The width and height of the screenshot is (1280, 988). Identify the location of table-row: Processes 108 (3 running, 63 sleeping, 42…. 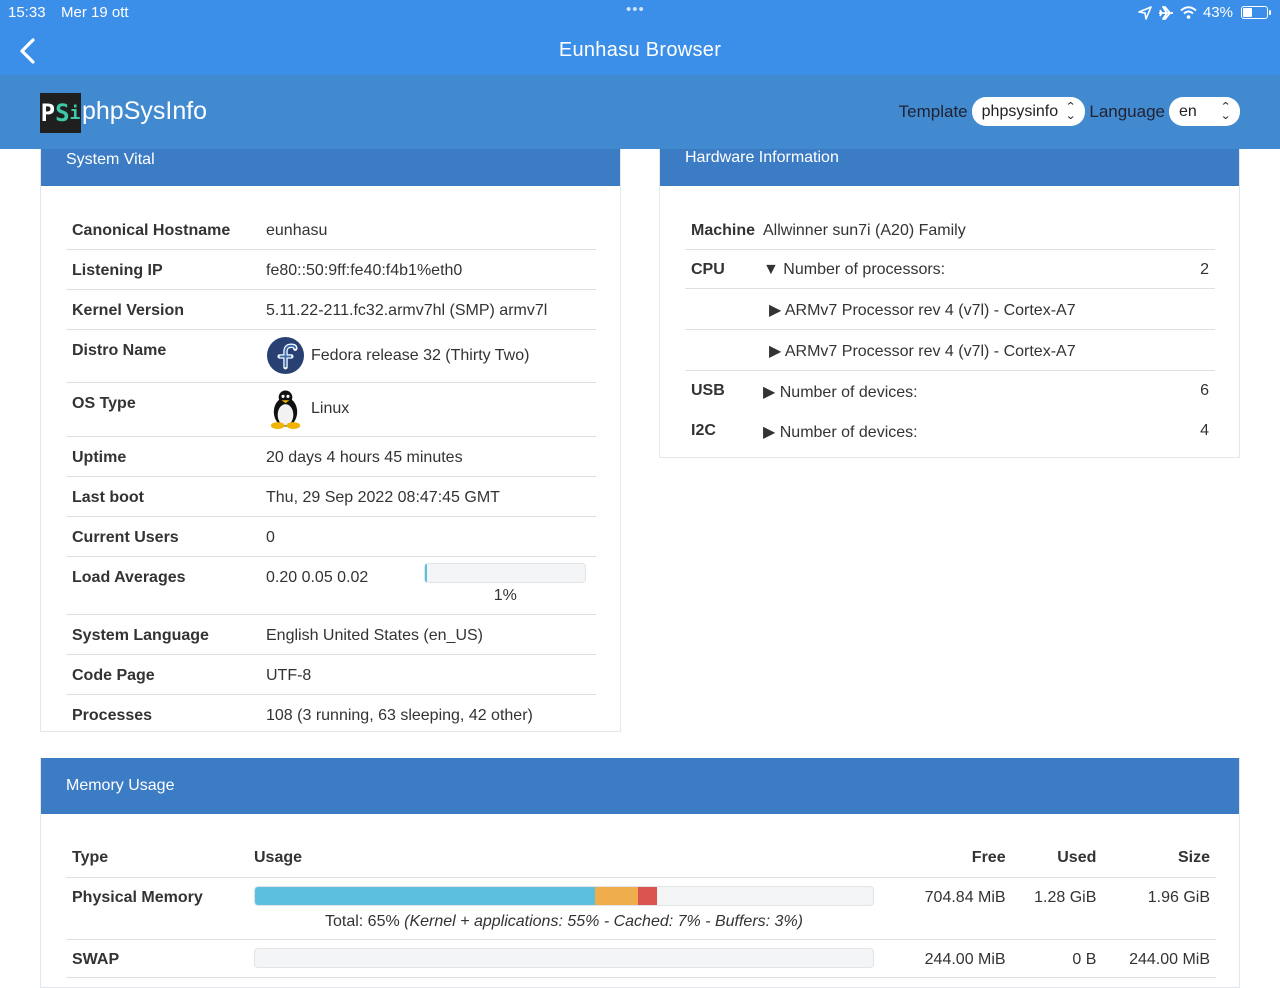
(331, 715).